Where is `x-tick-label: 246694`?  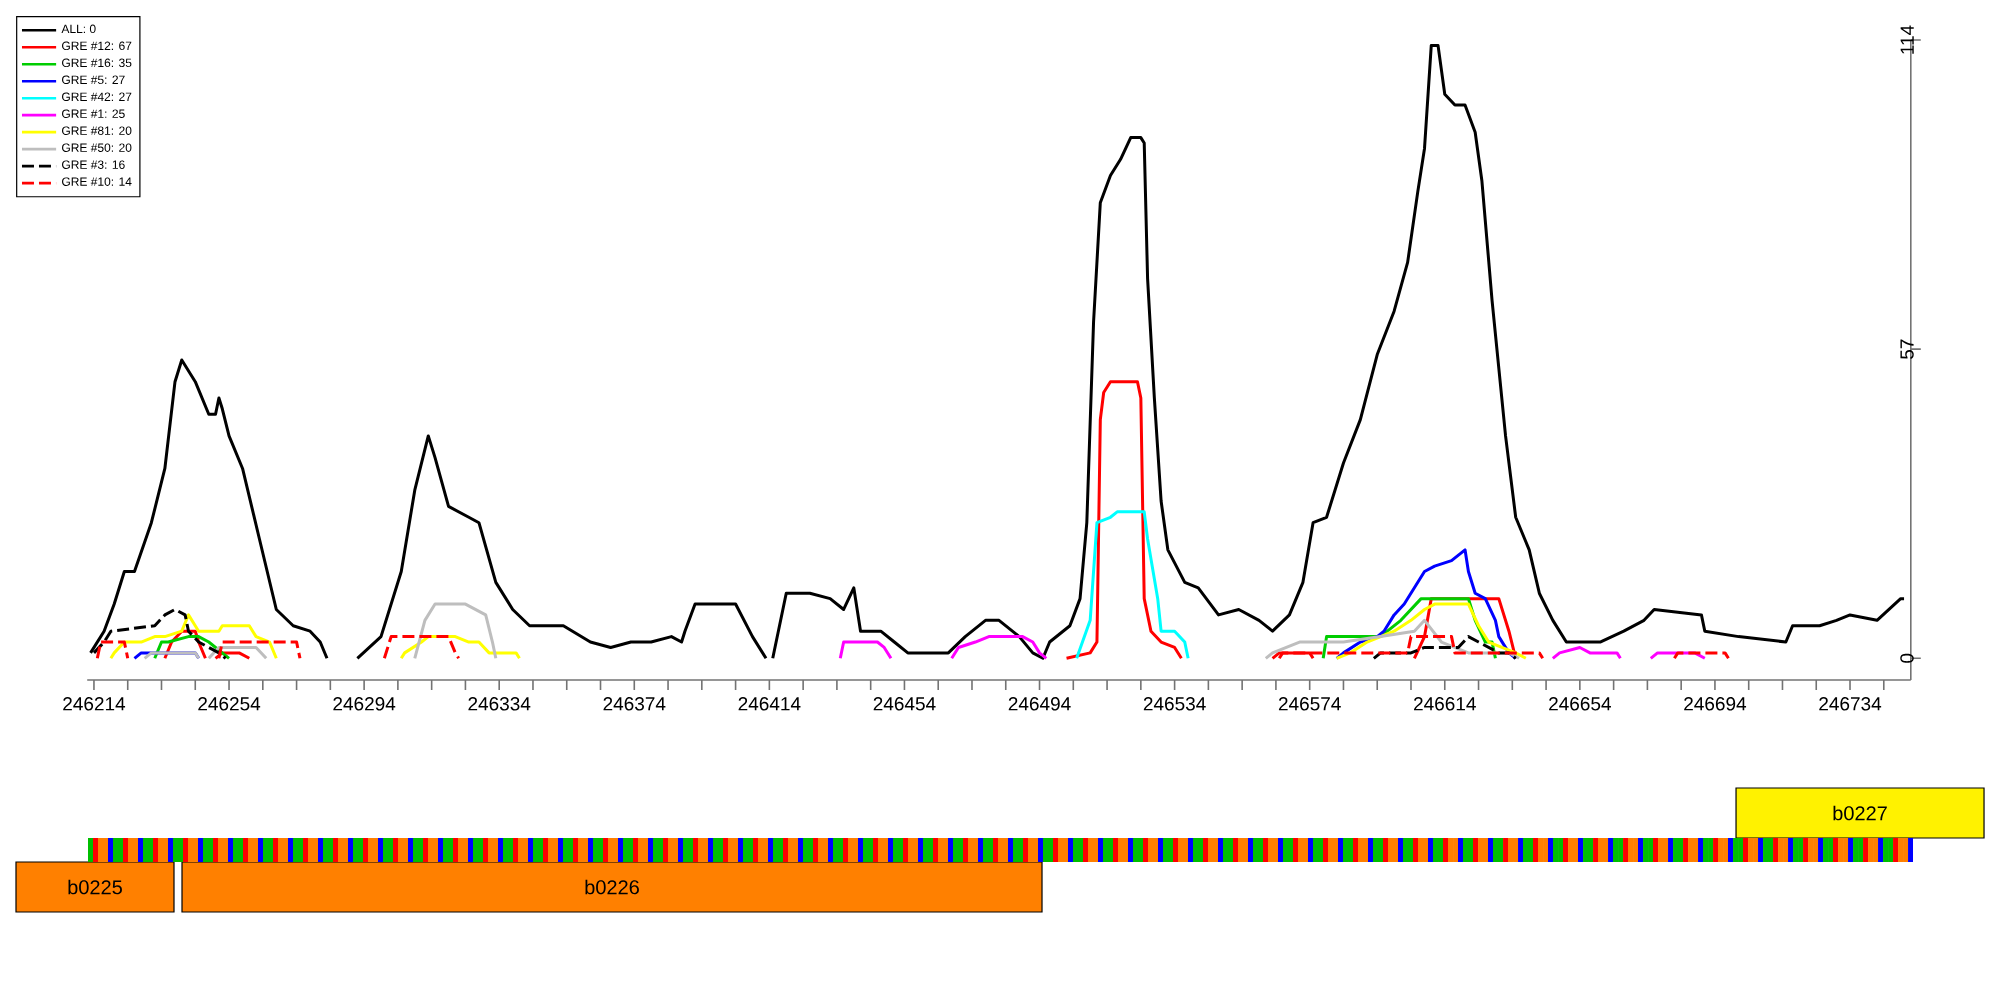
x-tick-label: 246694 is located at coordinates (1715, 704).